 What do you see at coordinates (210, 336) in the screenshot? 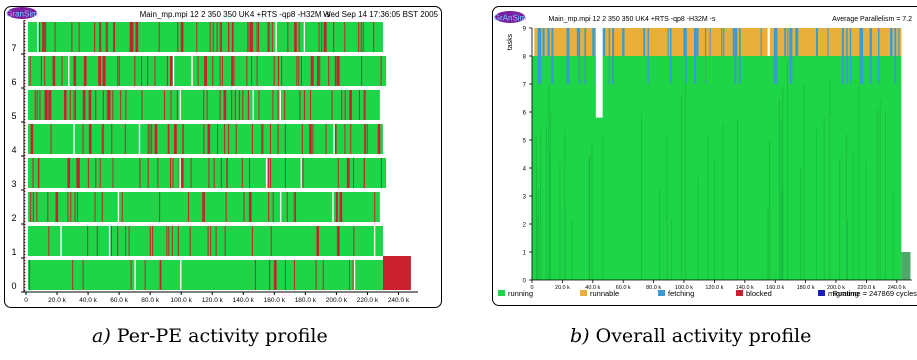
I see `caption-a: a) Per-PE activity profile` at bounding box center [210, 336].